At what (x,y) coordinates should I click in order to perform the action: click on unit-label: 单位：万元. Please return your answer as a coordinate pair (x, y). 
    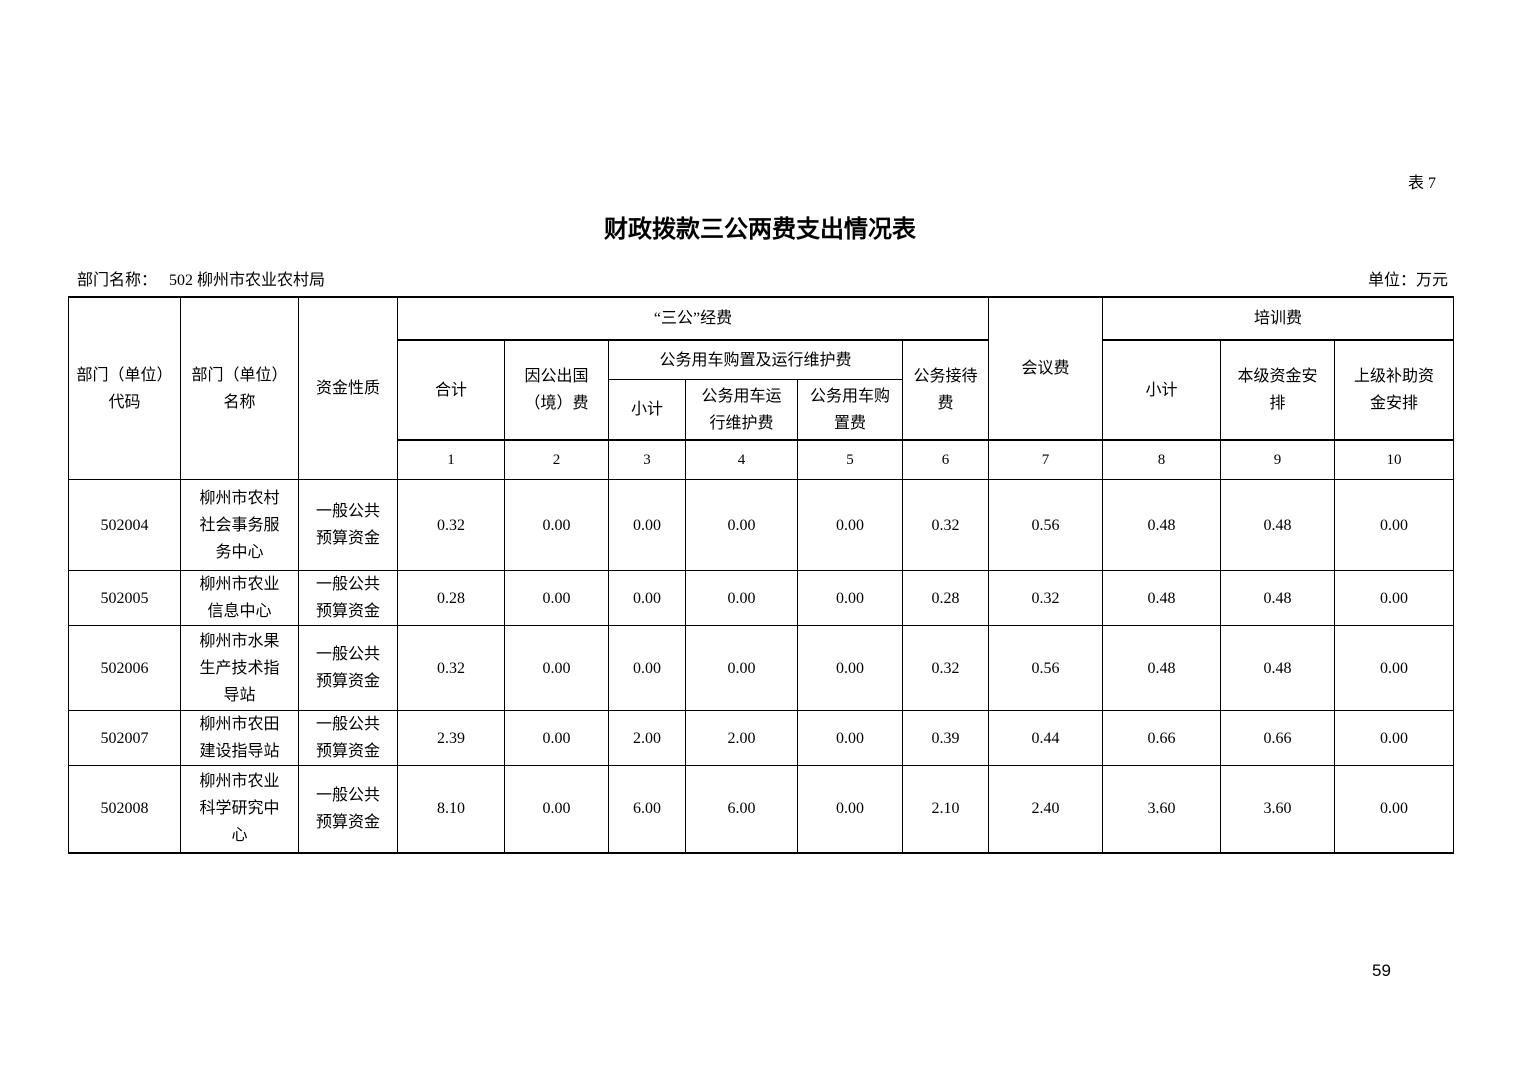
    Looking at the image, I should click on (1407, 280).